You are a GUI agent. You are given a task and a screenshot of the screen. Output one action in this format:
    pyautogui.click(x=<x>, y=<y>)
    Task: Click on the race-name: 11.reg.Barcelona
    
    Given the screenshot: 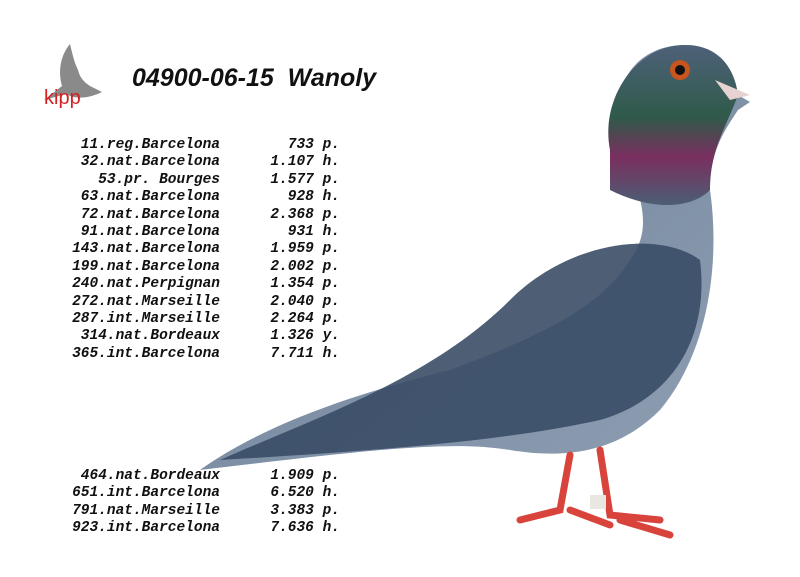 What is the action you would take?
    pyautogui.click(x=150, y=145)
    